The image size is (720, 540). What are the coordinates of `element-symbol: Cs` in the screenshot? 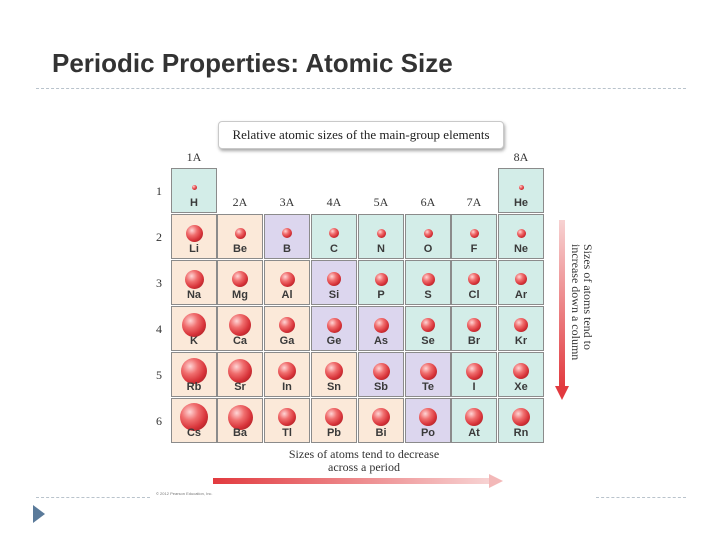 It's located at (194, 433).